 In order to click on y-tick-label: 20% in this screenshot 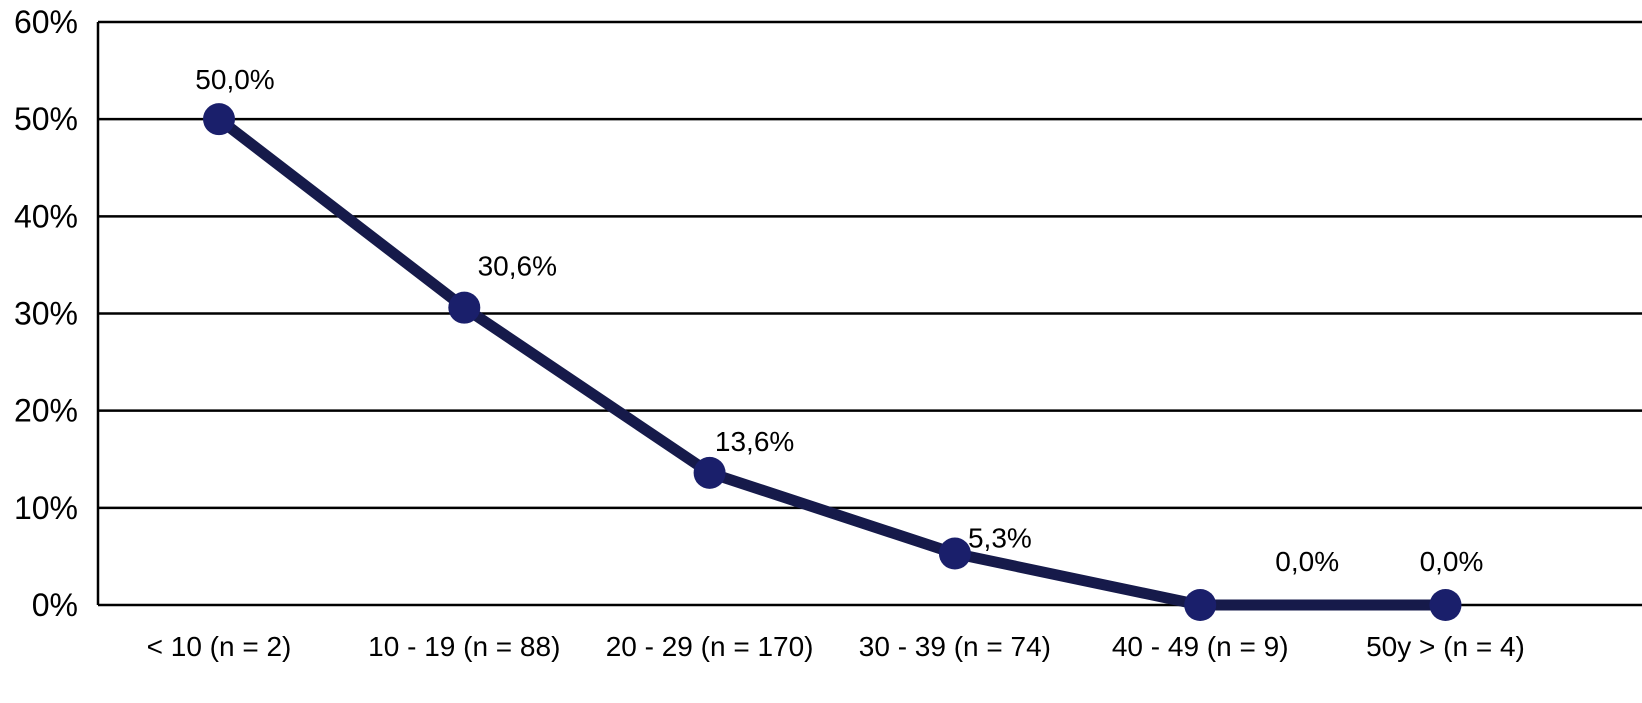, I will do `click(46, 411)`.